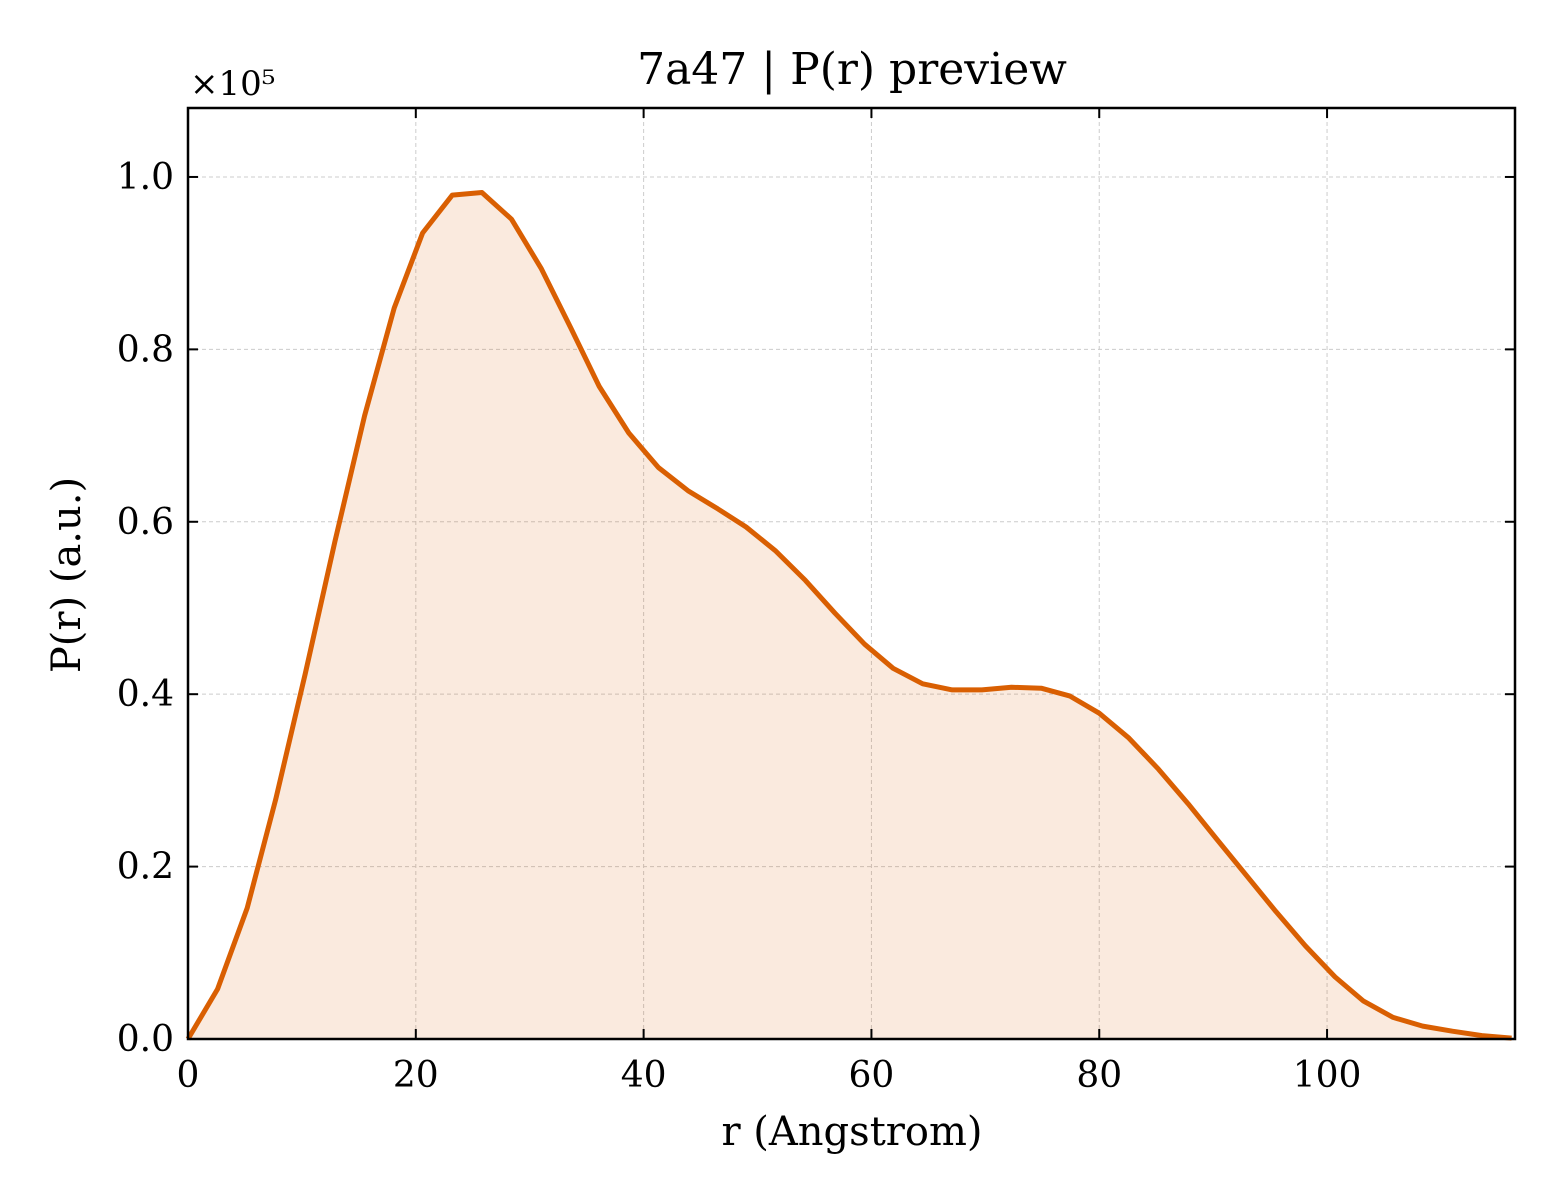  Describe the element at coordinates (416, 1075) in the screenshot. I see `x-tick-label: 20` at that location.